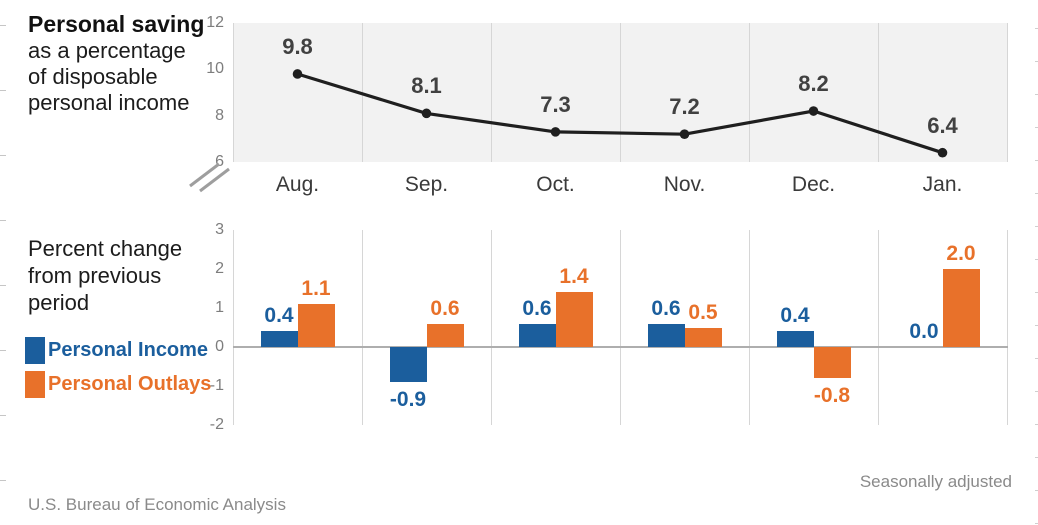 The height and width of the screenshot is (525, 1038). What do you see at coordinates (128, 350) in the screenshot?
I see `personal-income-label: Personal Income` at bounding box center [128, 350].